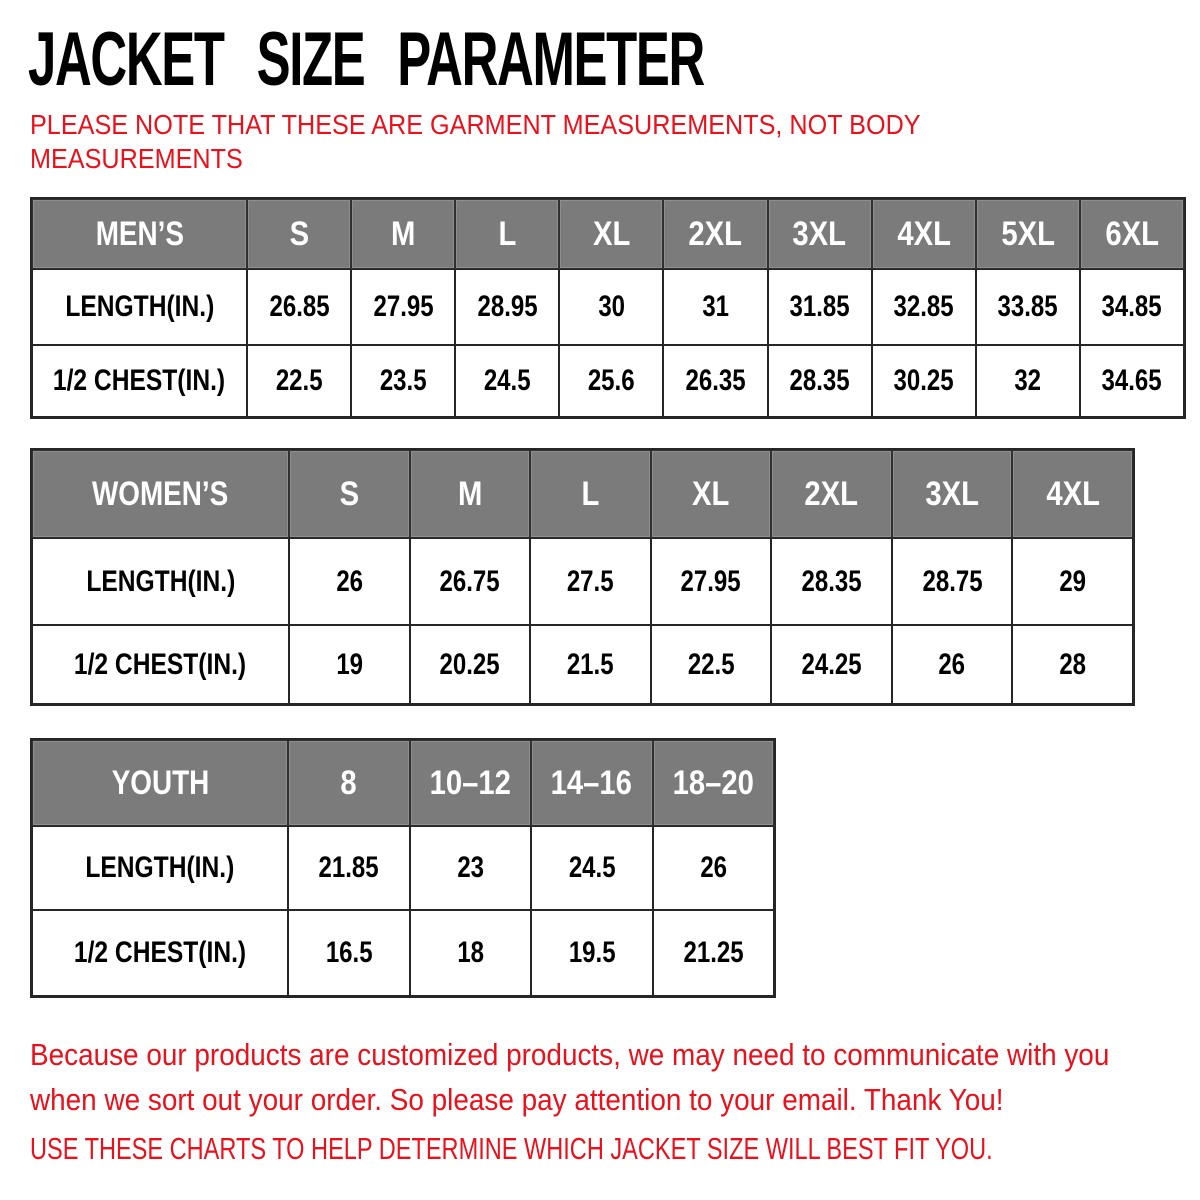  I want to click on womens-value-cell-text: 24.25, so click(831, 664).